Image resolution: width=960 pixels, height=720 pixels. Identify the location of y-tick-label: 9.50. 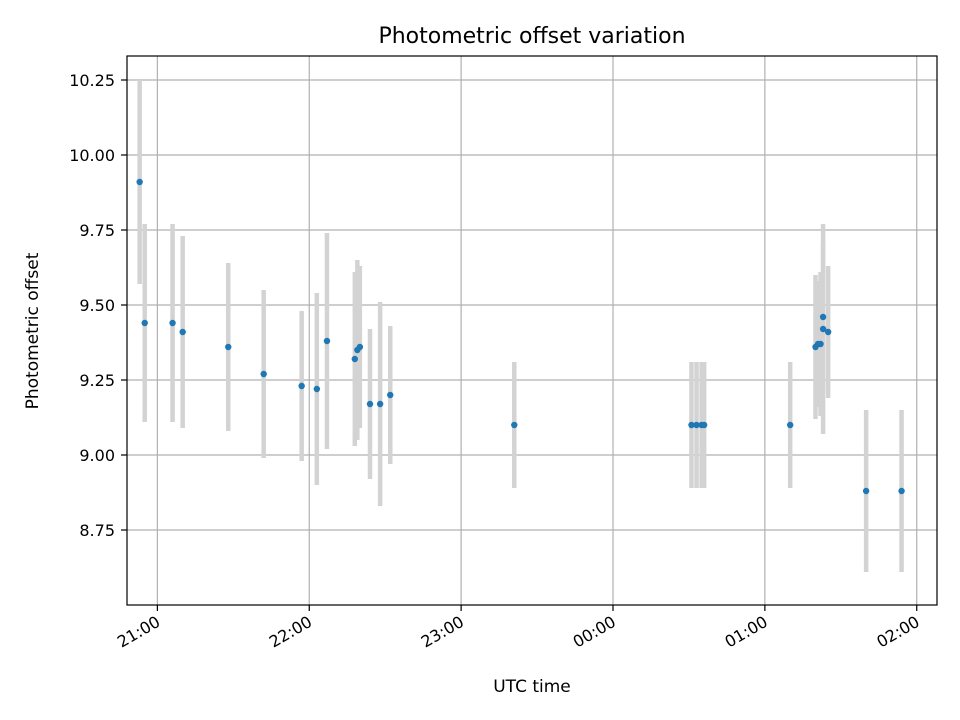
(97, 305).